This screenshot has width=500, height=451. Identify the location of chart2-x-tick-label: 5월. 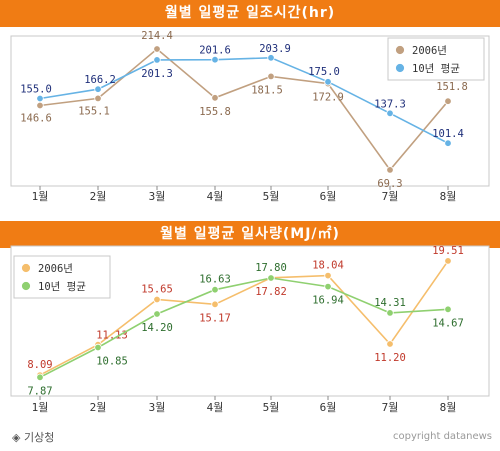
(271, 407).